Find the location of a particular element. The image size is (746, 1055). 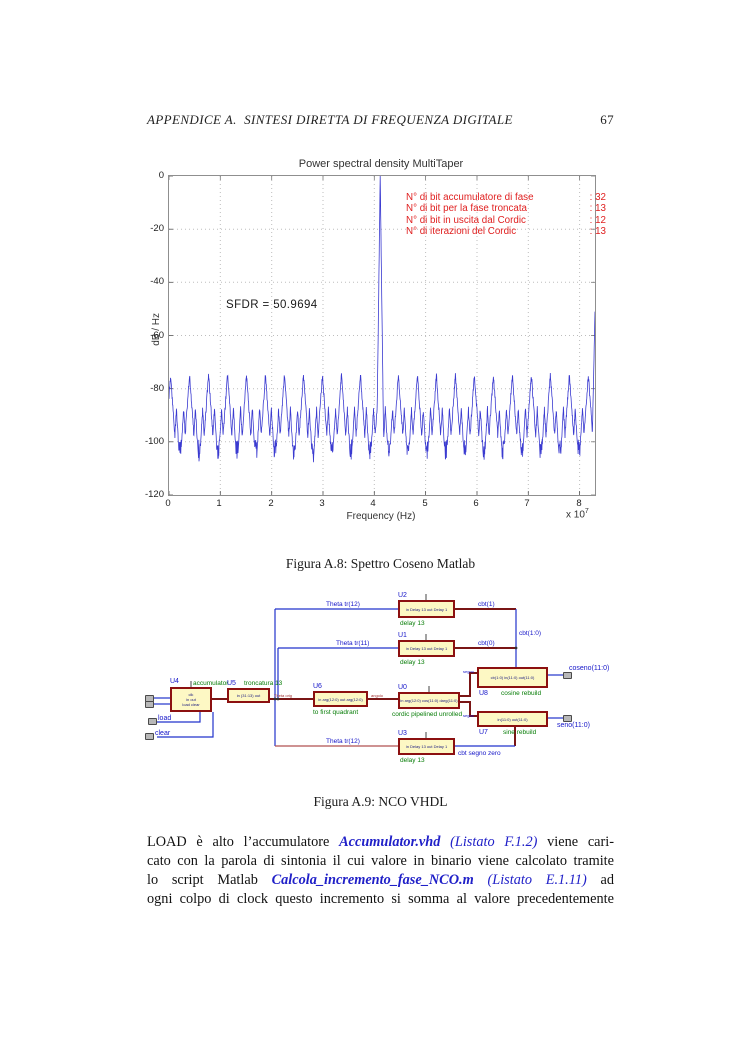

page-number: 67 is located at coordinates (607, 119).